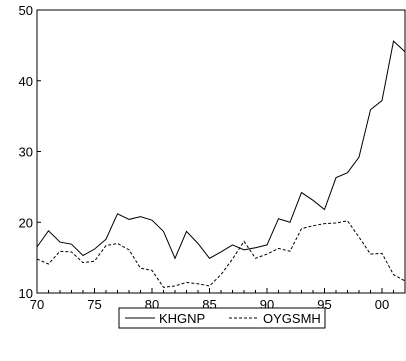  What do you see at coordinates (26, 81) in the screenshot?
I see `y-tick-label: 40` at bounding box center [26, 81].